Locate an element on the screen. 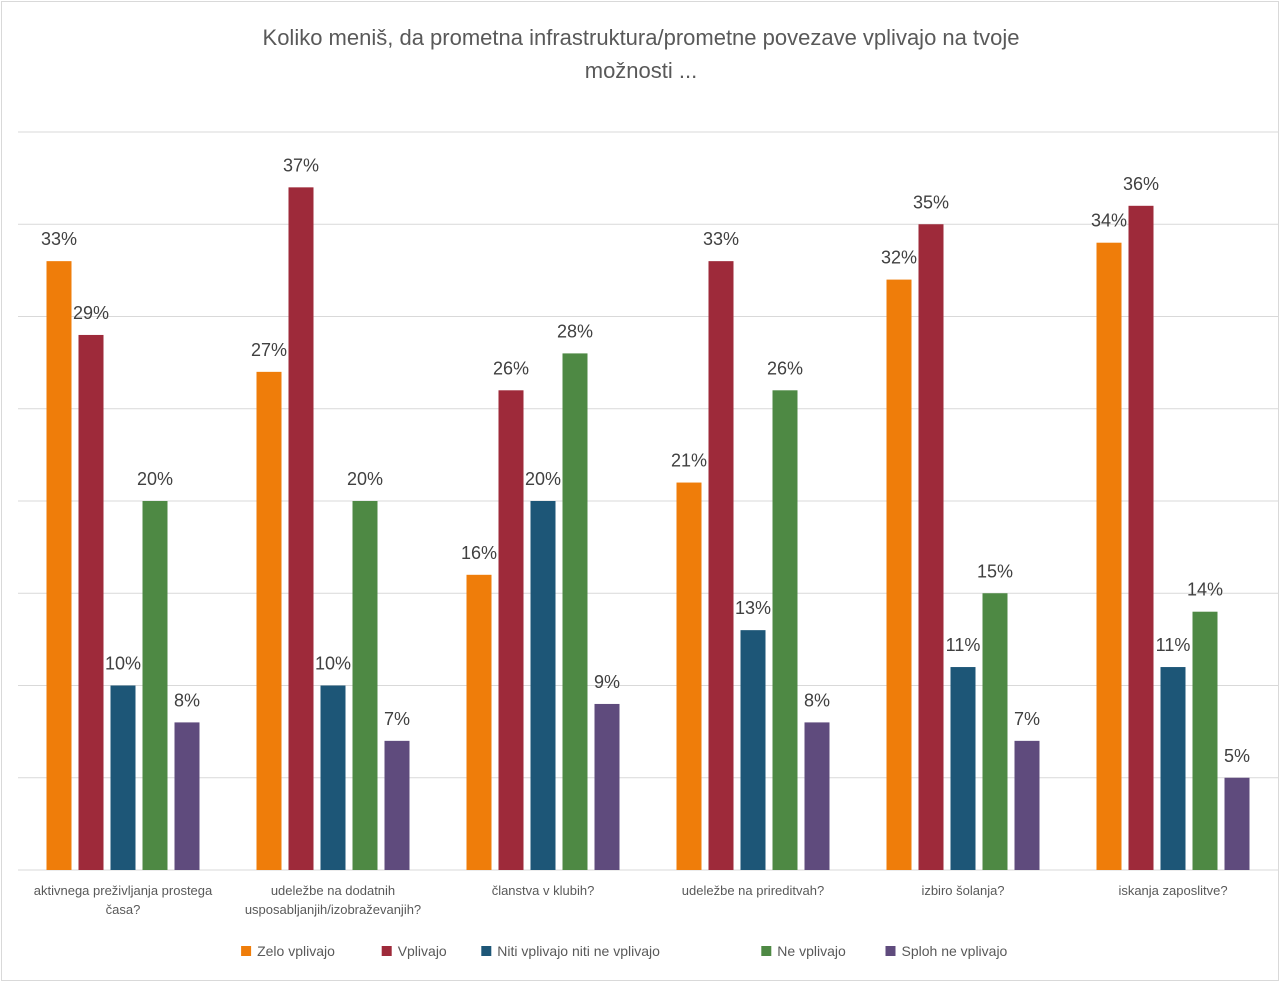 This screenshot has height=983, width=1282. data-label: 34% is located at coordinates (1109, 221).